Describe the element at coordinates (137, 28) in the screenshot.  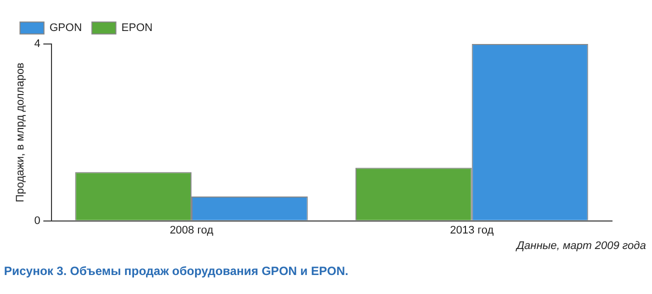
I see `legend-label: EPON` at that location.